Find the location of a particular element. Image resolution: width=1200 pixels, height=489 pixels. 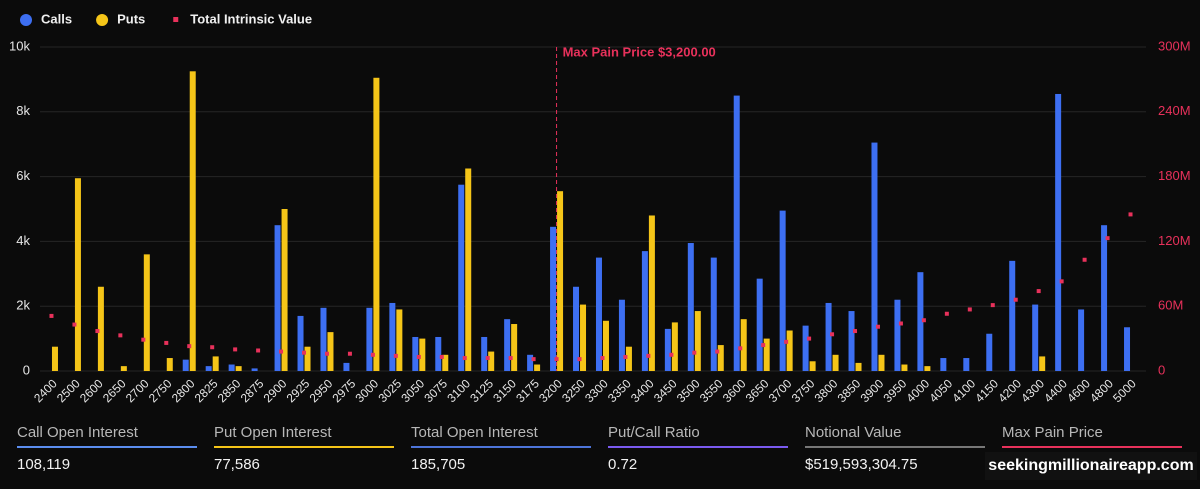

x-tick-label: 2975 is located at coordinates (344, 390).